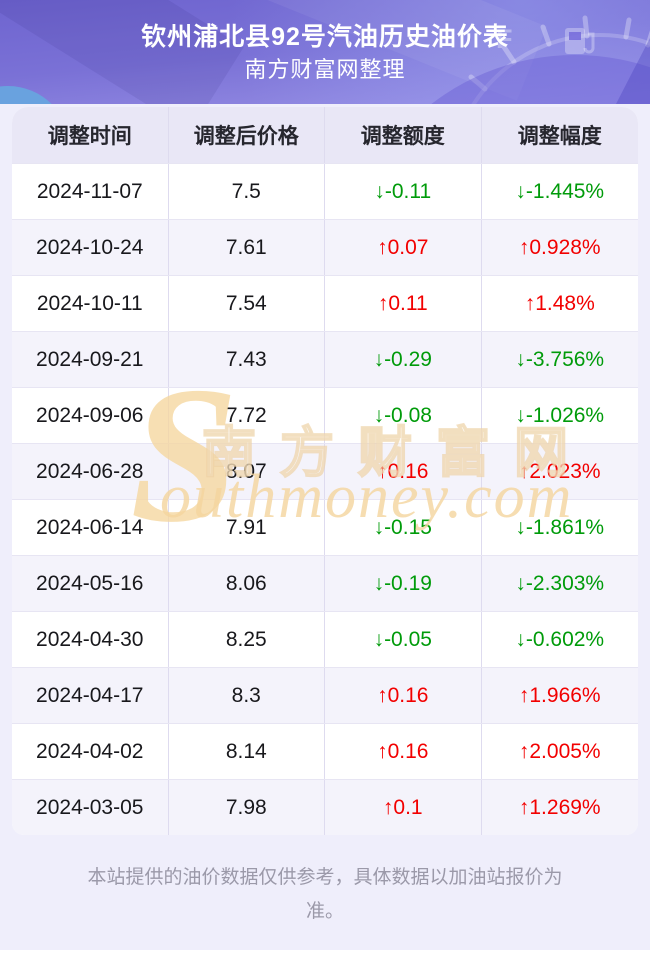 The image size is (650, 980). What do you see at coordinates (403, 583) in the screenshot?
I see `cell-change: ↓-0.19` at bounding box center [403, 583].